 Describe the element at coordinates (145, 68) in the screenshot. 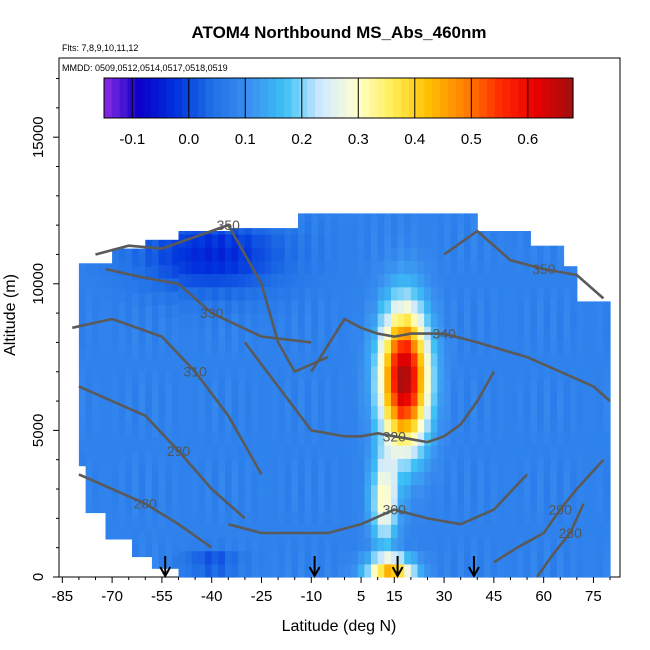

I see `dates-note: MMDD: 0509,0512,0514,0517,0518,0519` at that location.